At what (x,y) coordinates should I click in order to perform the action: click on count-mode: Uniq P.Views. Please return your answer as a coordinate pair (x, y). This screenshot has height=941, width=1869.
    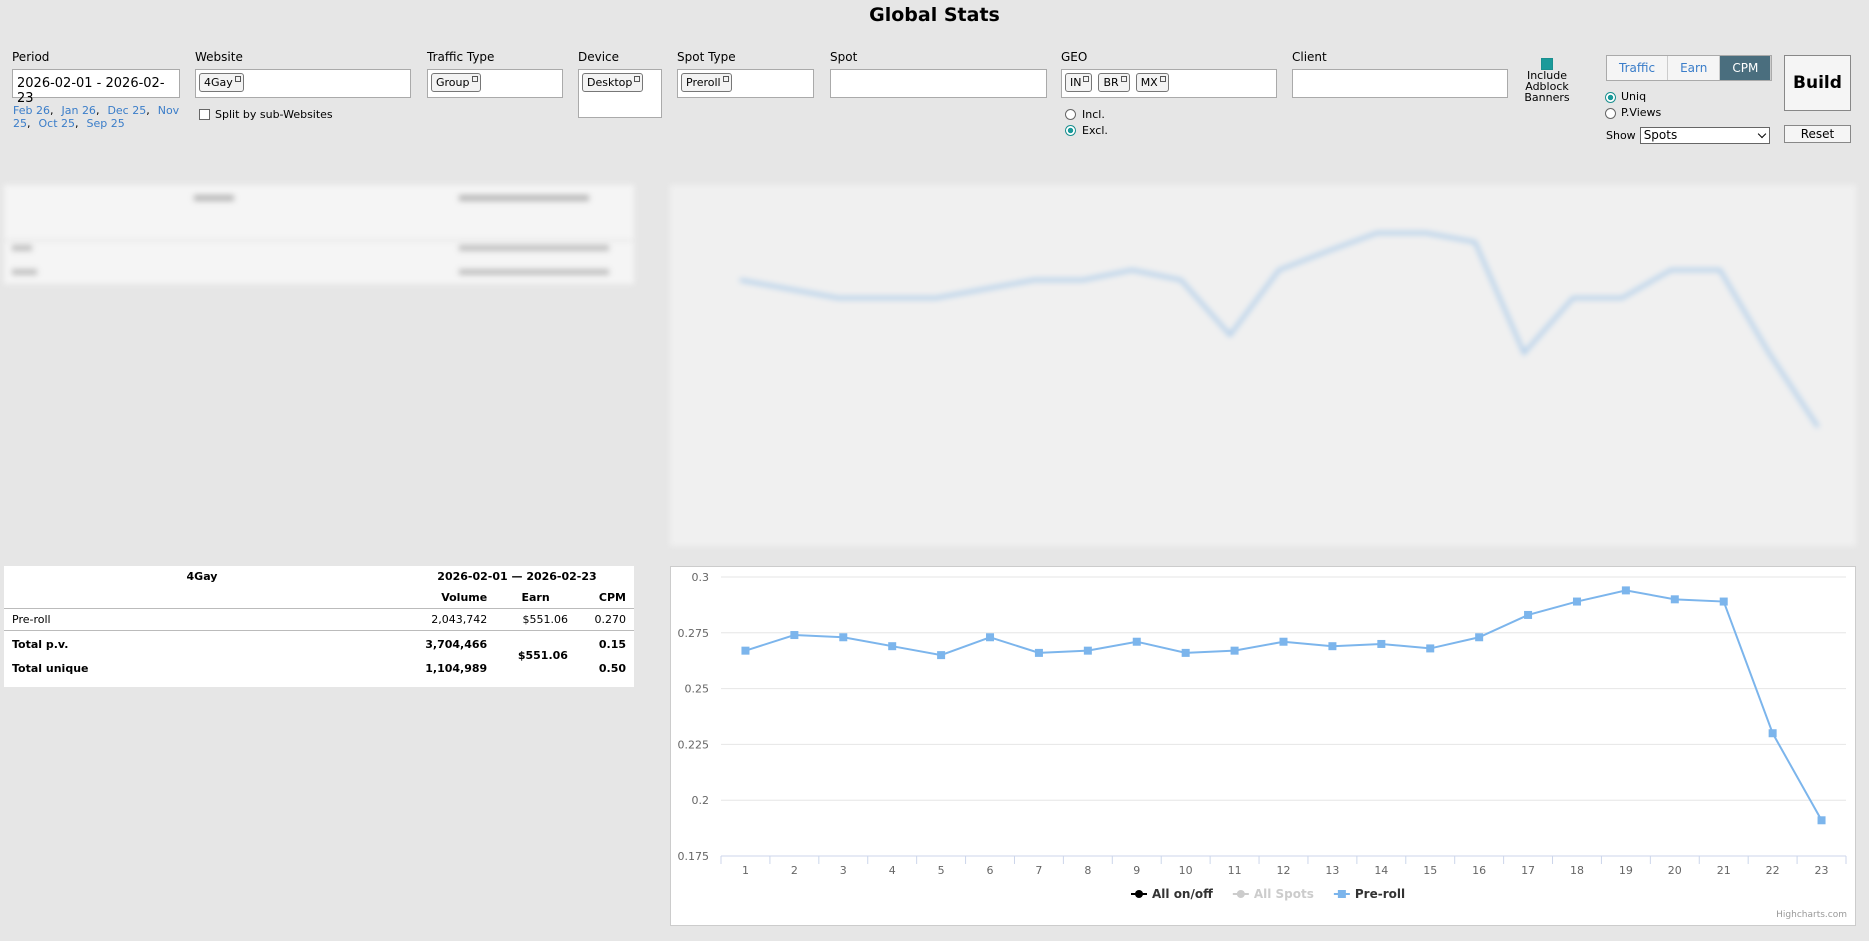
    Looking at the image, I should click on (1633, 105).